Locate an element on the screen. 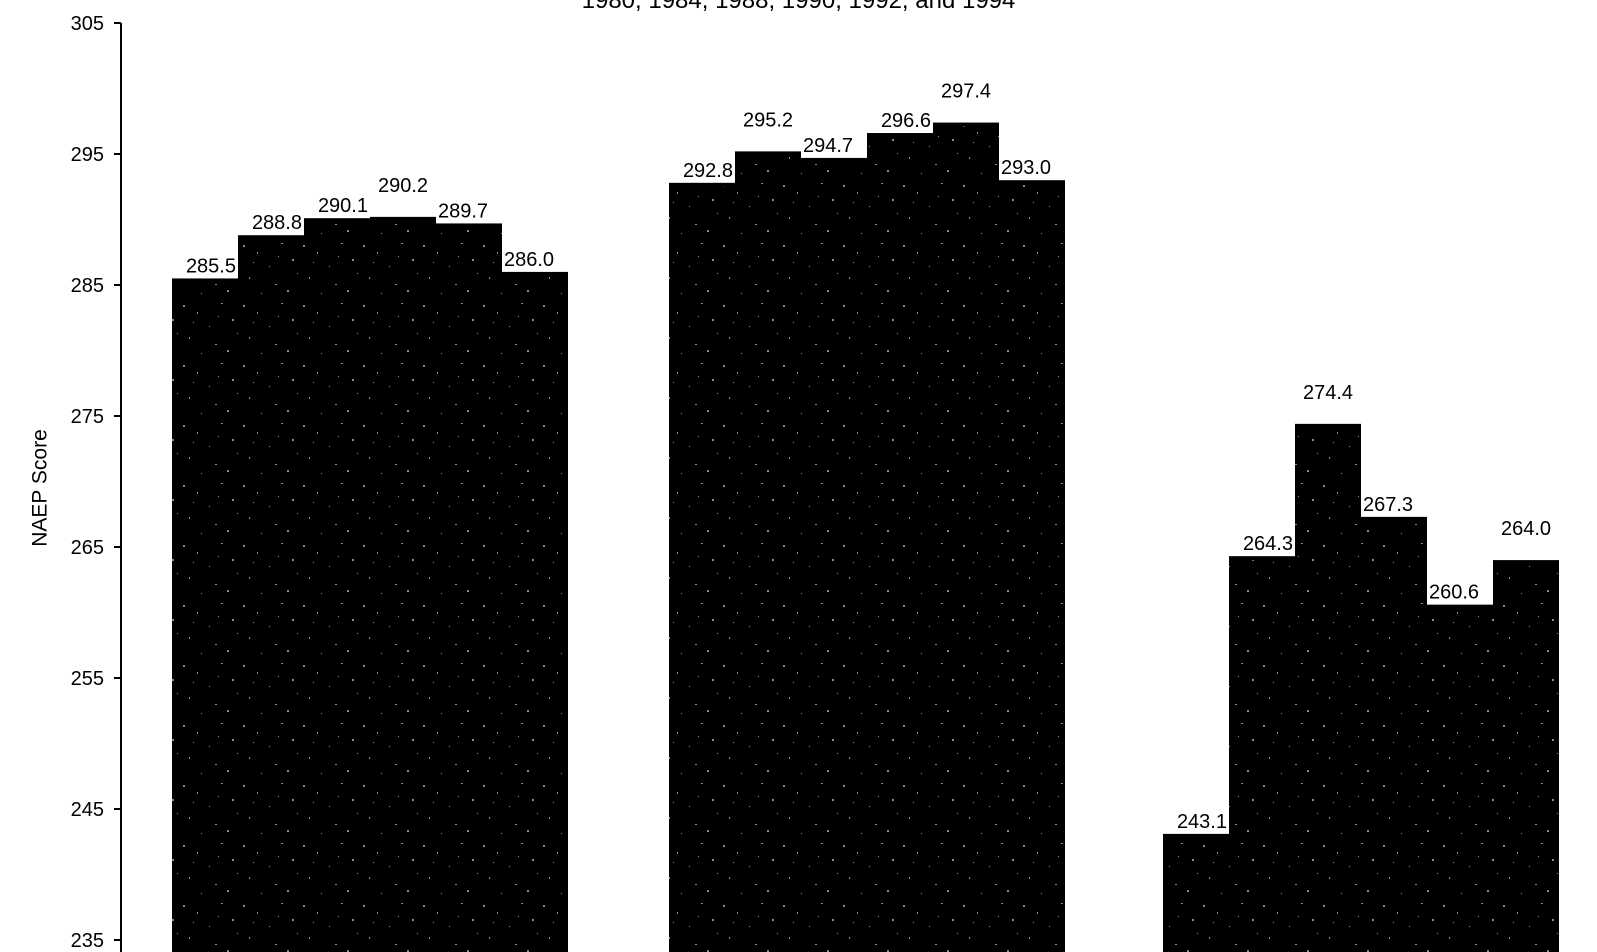 Image resolution: width=1597 pixels, height=952 pixels. bar-value-label: 289.7 is located at coordinates (463, 211).